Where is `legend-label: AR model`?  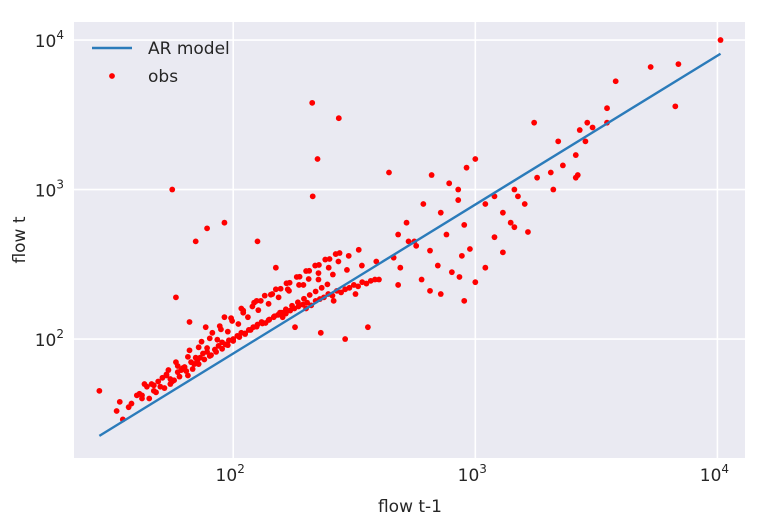 legend-label: AR model is located at coordinates (189, 49).